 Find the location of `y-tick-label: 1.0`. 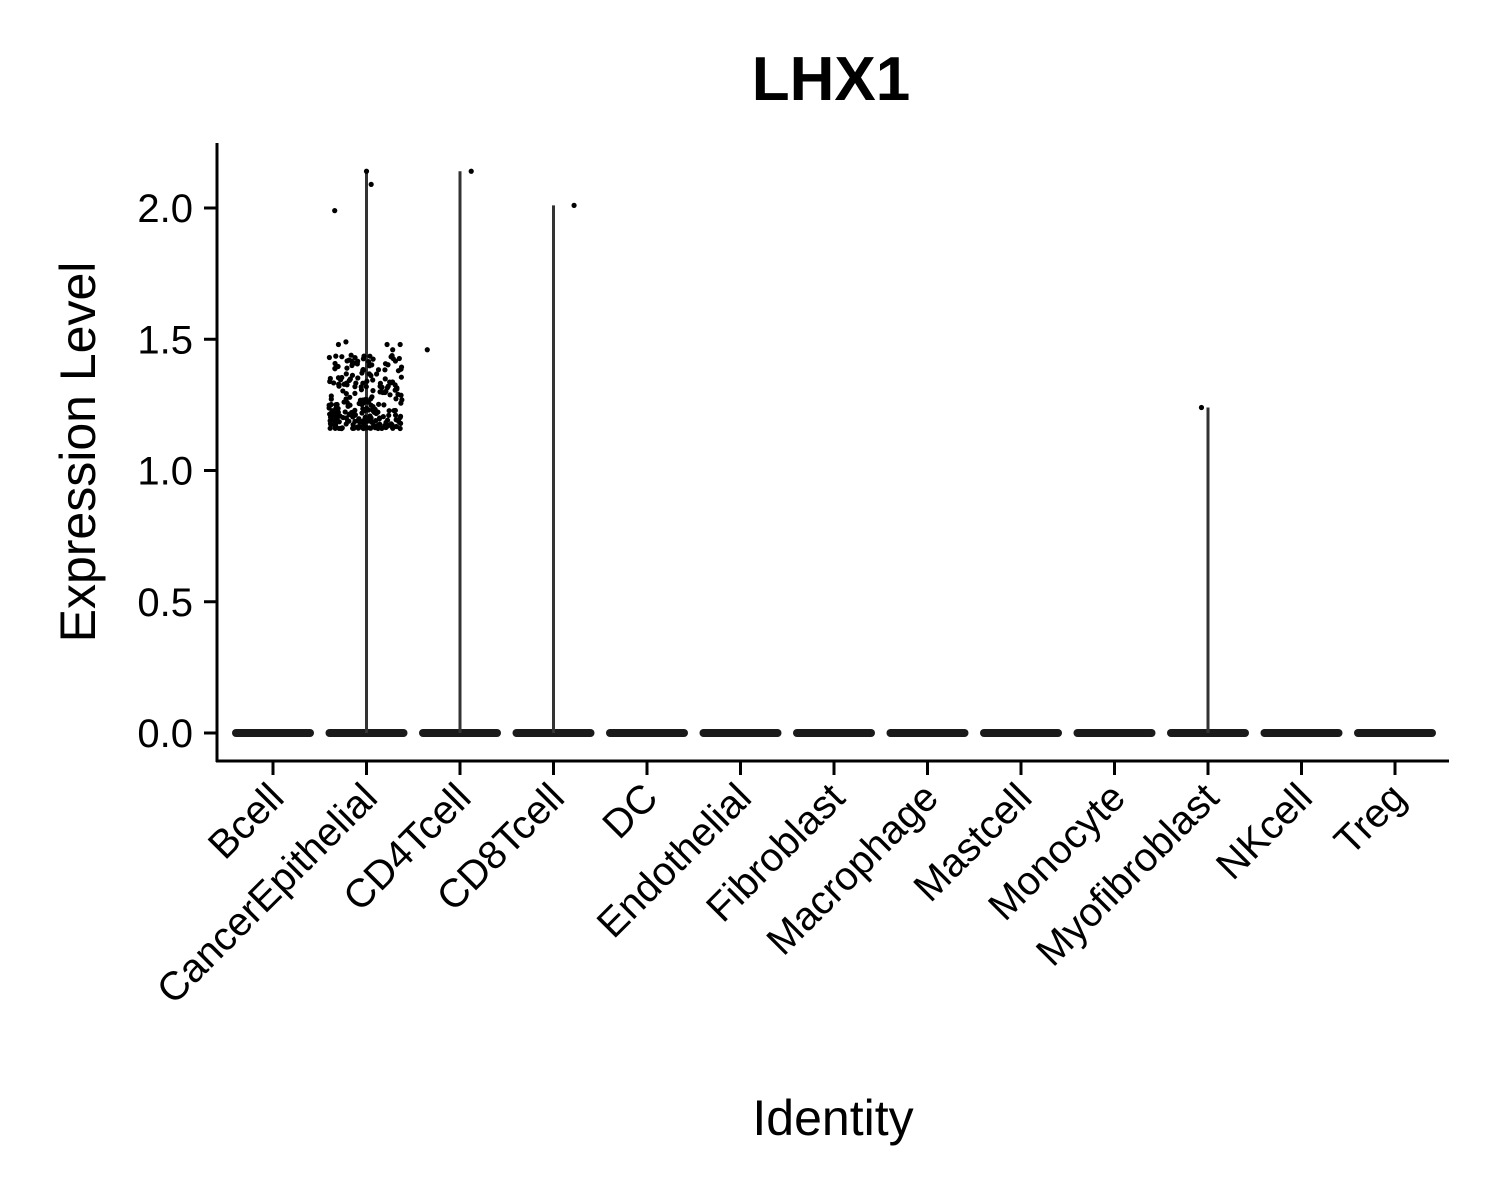

y-tick-label: 1.0 is located at coordinates (165, 472).